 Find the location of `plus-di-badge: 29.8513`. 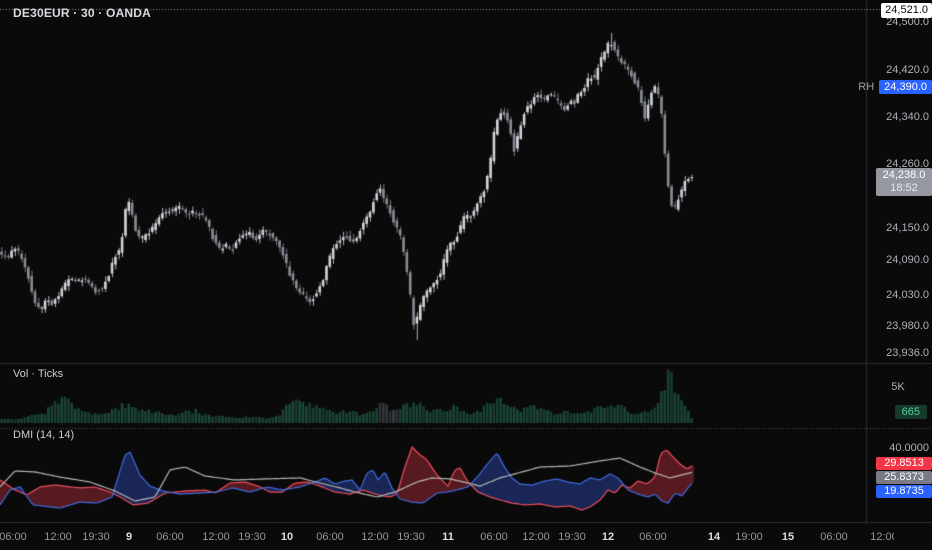

plus-di-badge: 29.8513 is located at coordinates (904, 463).